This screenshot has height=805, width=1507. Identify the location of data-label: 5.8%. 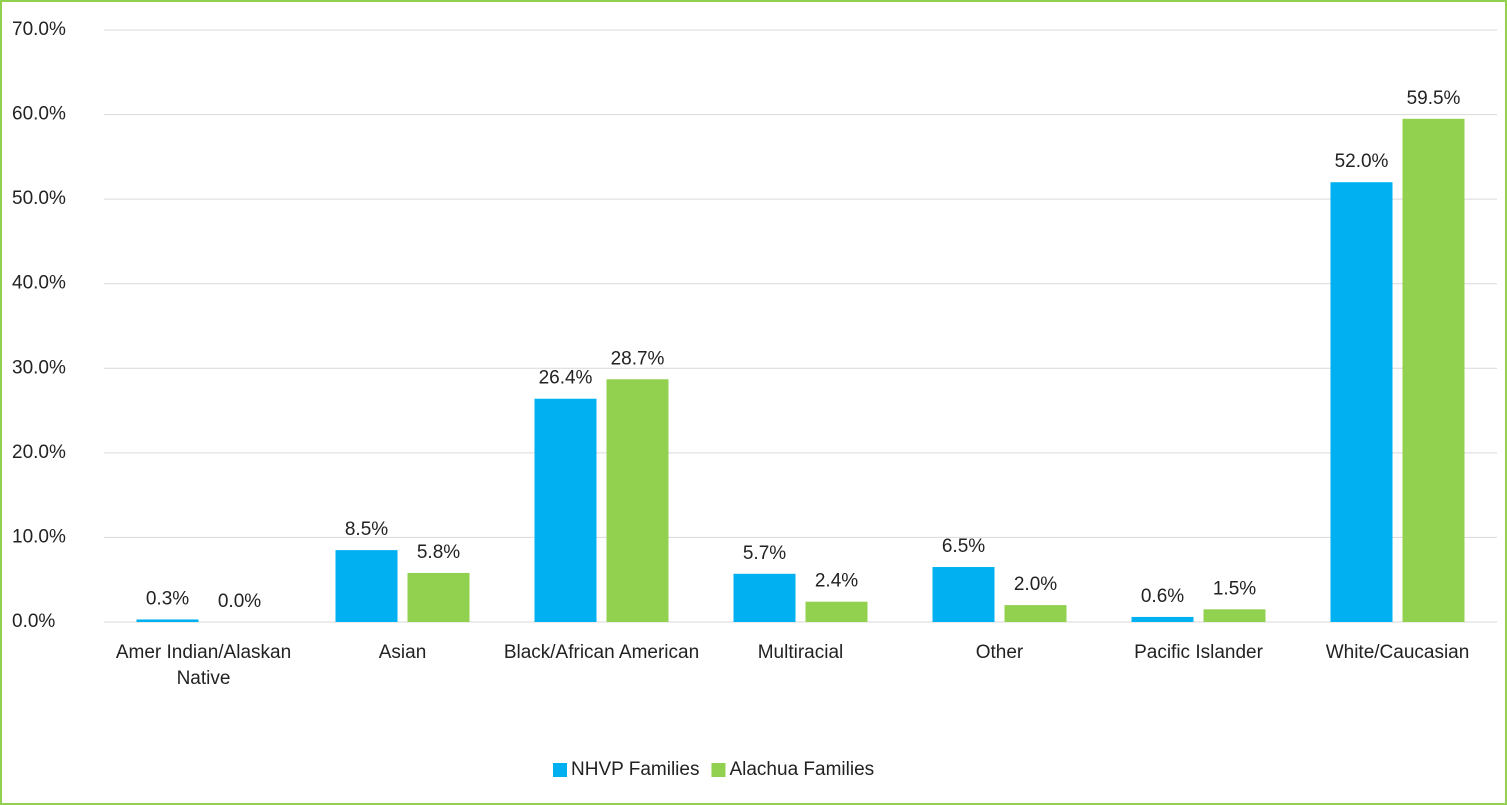
(438, 552).